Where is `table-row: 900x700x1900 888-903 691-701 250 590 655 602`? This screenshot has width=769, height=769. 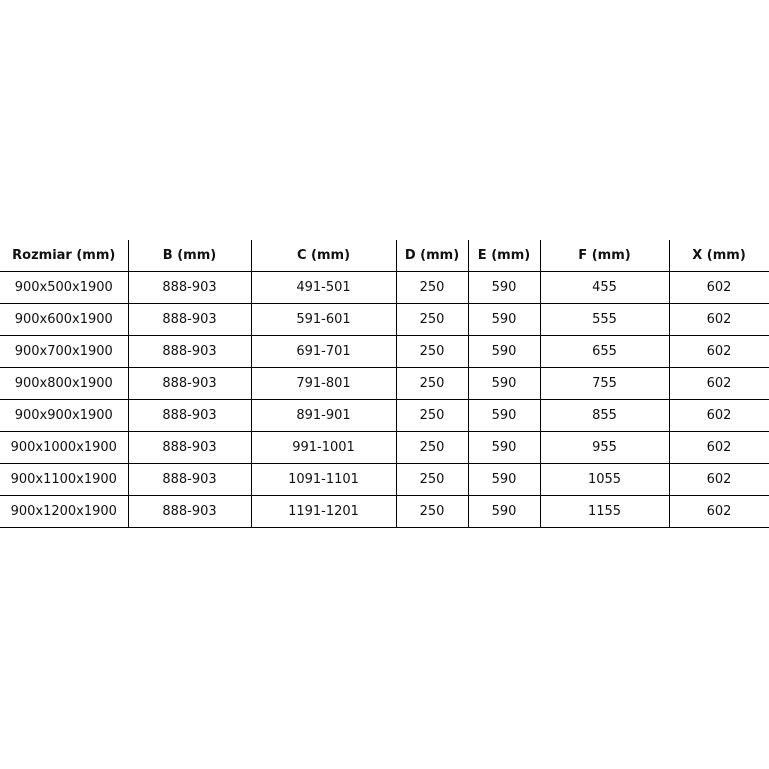
table-row: 900x700x1900 888-903 691-701 250 590 655 602 is located at coordinates (384, 351).